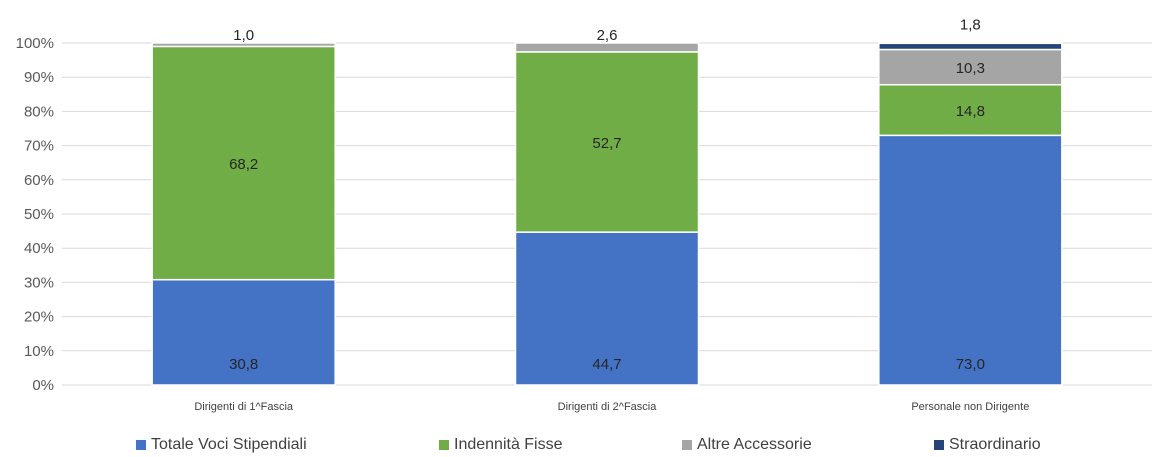  What do you see at coordinates (35, 43) in the screenshot?
I see `y-tick-label: 100%` at bounding box center [35, 43].